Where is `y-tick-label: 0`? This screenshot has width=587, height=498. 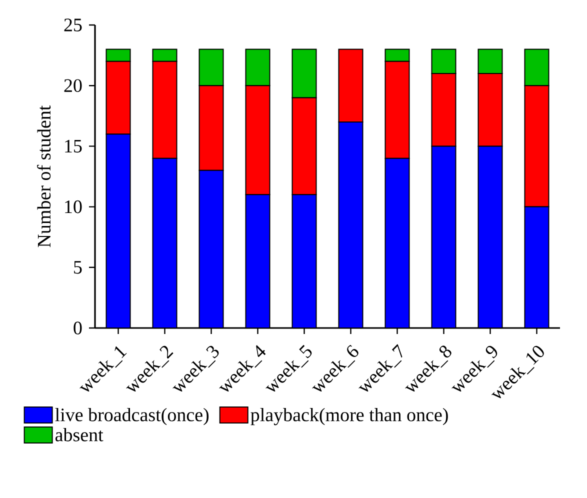
y-tick-label: 0 is located at coordinates (78, 328).